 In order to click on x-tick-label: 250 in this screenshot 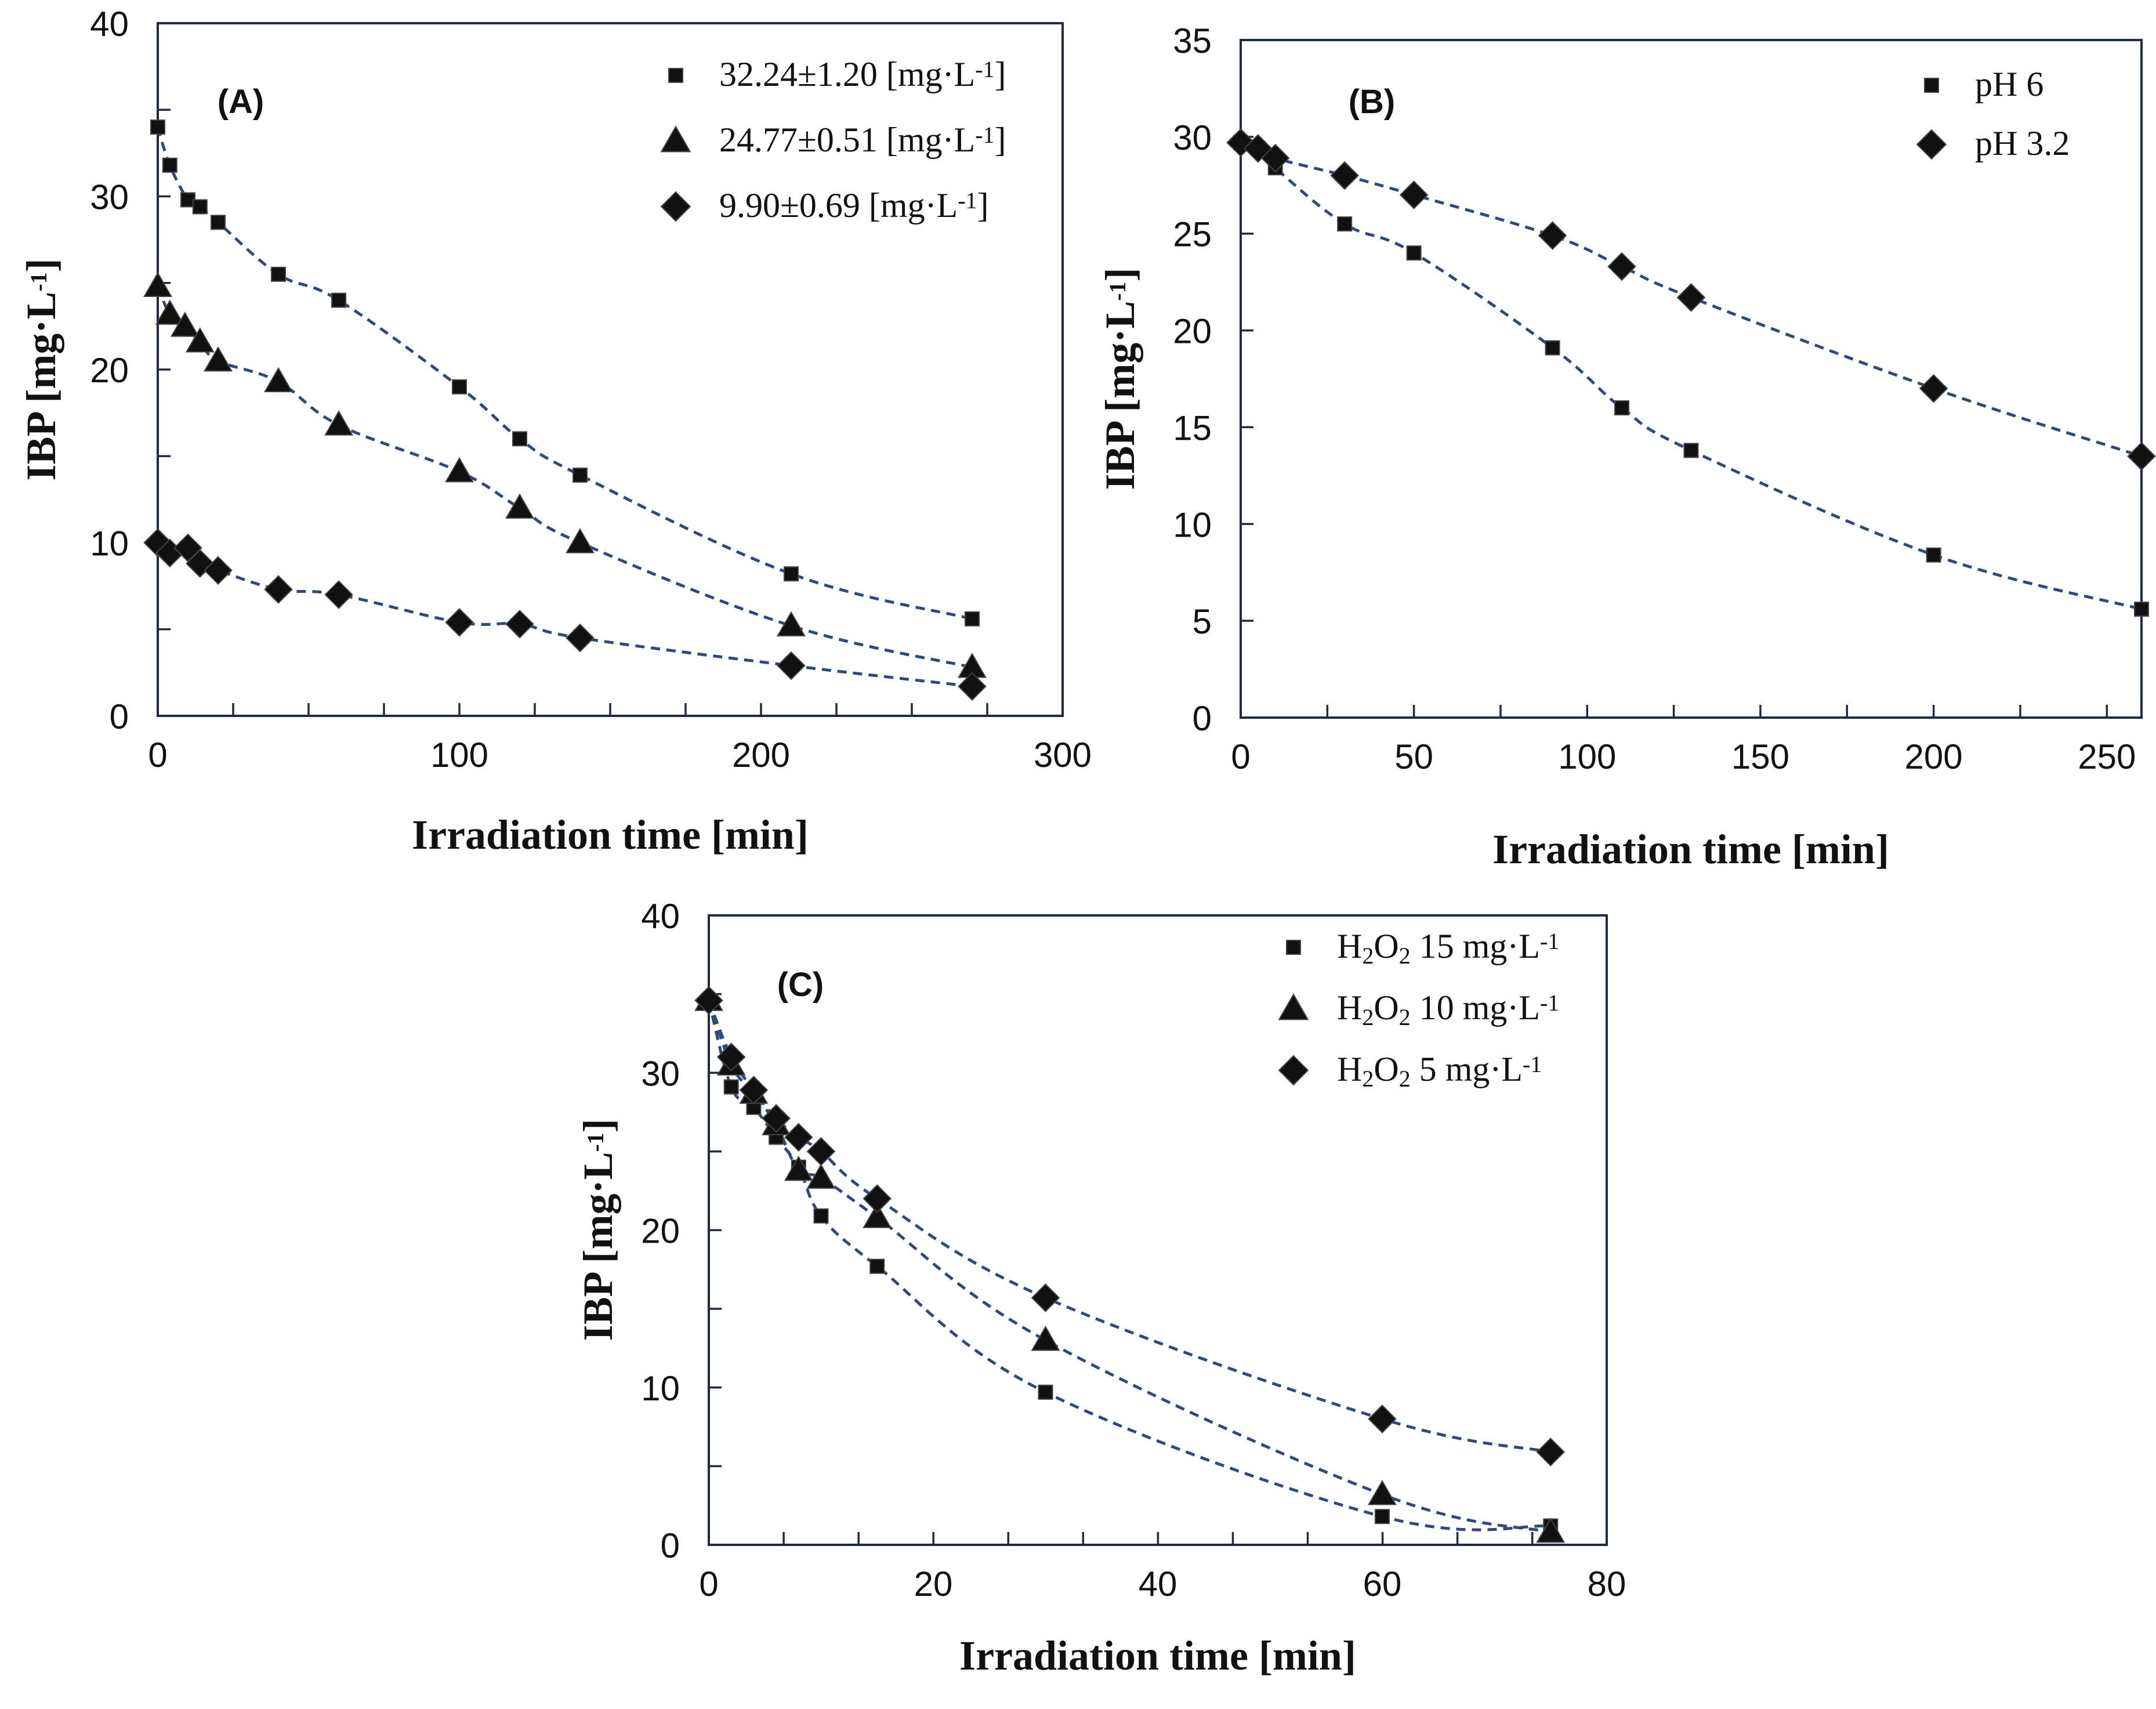, I will do `click(2107, 756)`.